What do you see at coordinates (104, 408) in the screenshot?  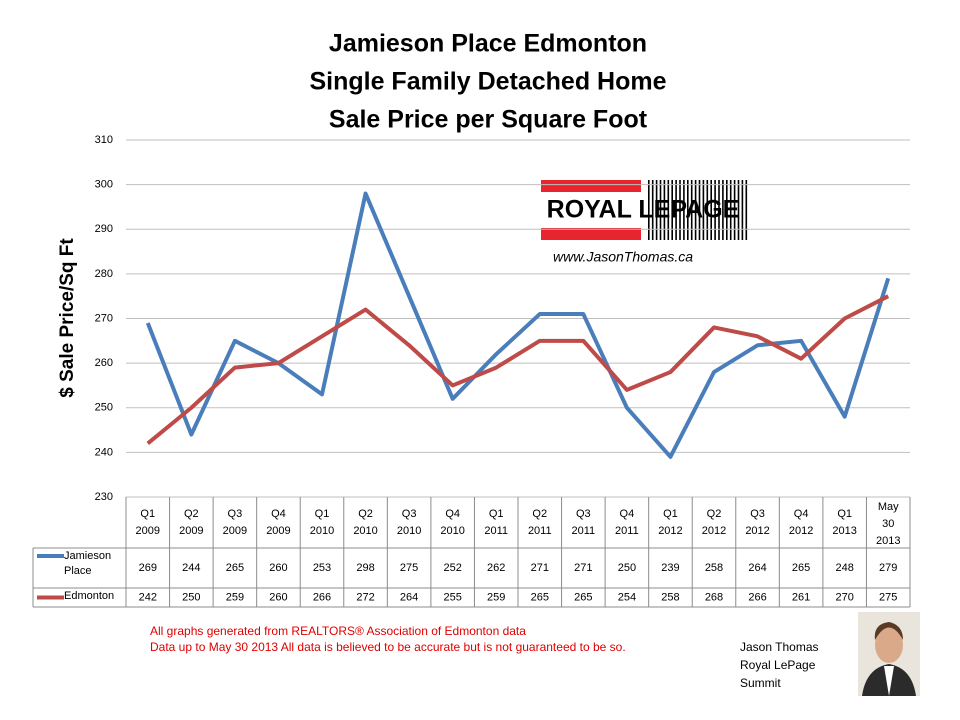 I see `y-tick-label: 250` at bounding box center [104, 408].